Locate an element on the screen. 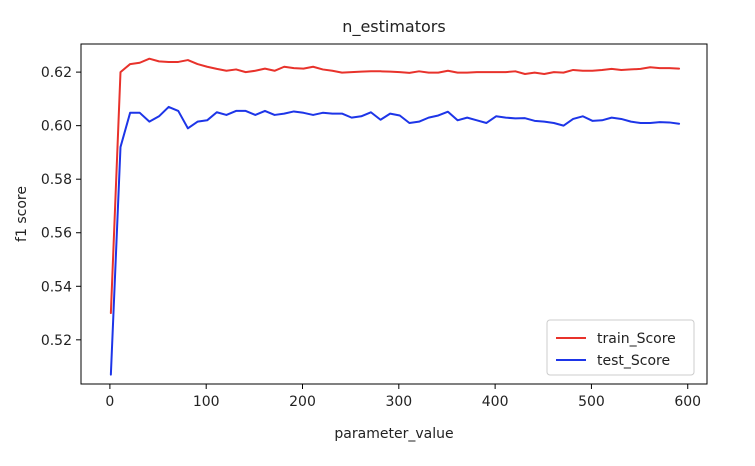 The width and height of the screenshot is (755, 466). y-axis-label: f1 score is located at coordinates (22, 214).